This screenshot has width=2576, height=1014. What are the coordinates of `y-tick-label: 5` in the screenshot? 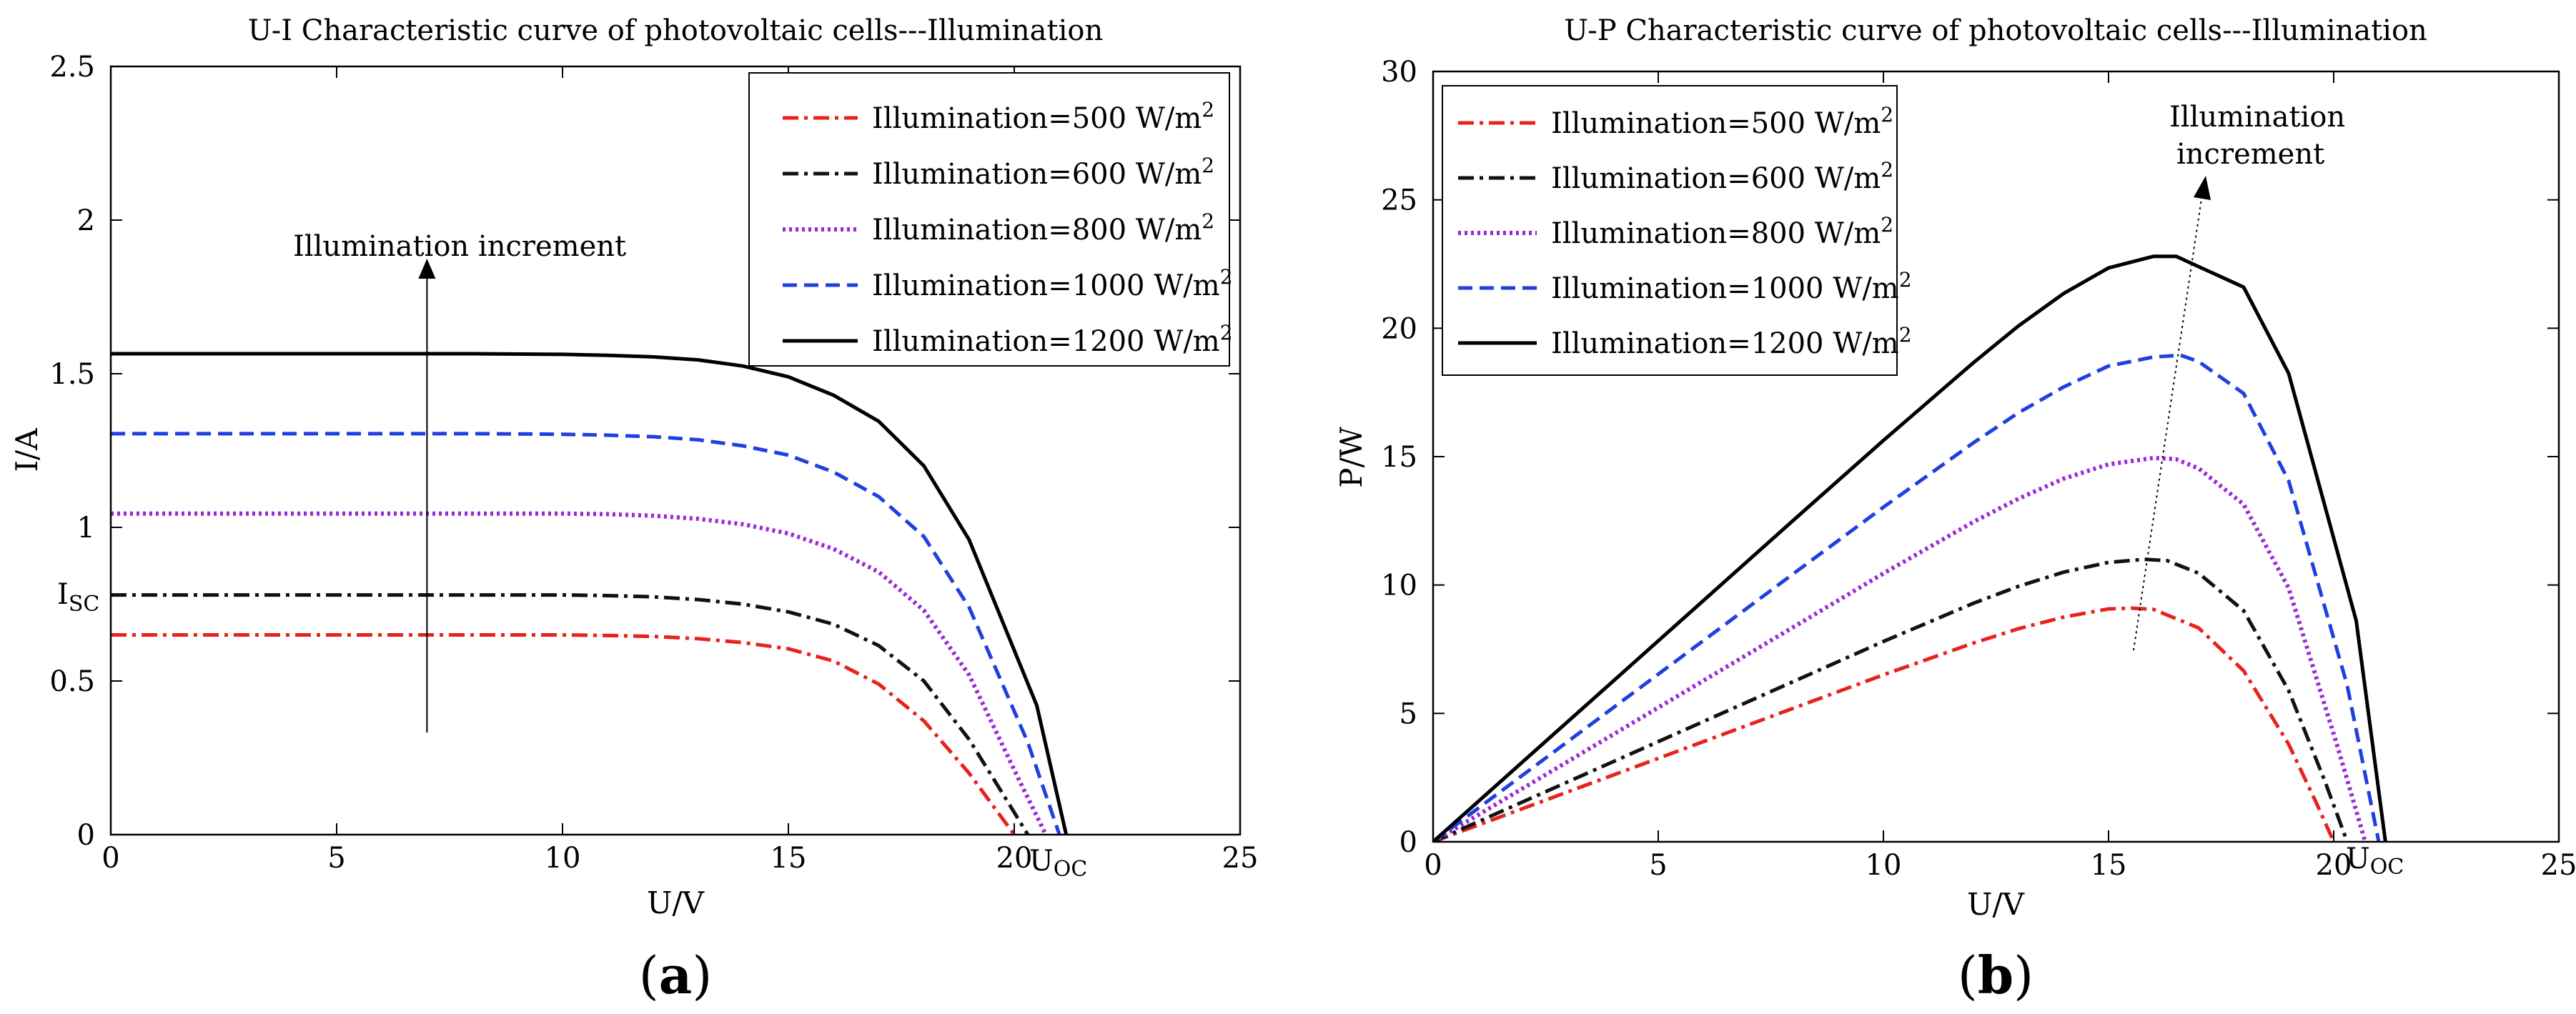 It's located at (1408, 713).